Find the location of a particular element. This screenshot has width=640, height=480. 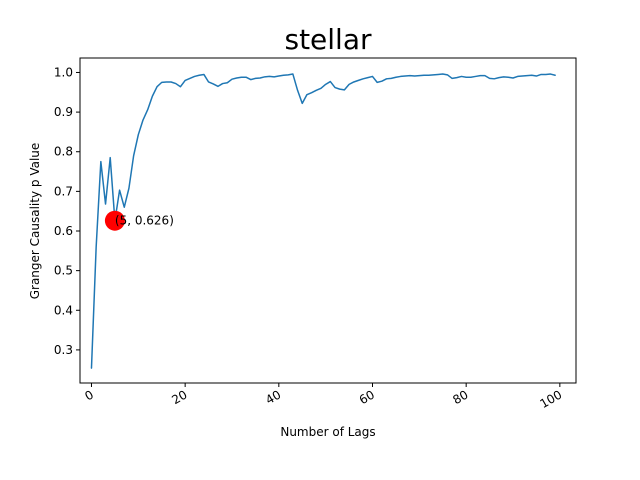

x-tick-label: 20 is located at coordinates (179, 397).